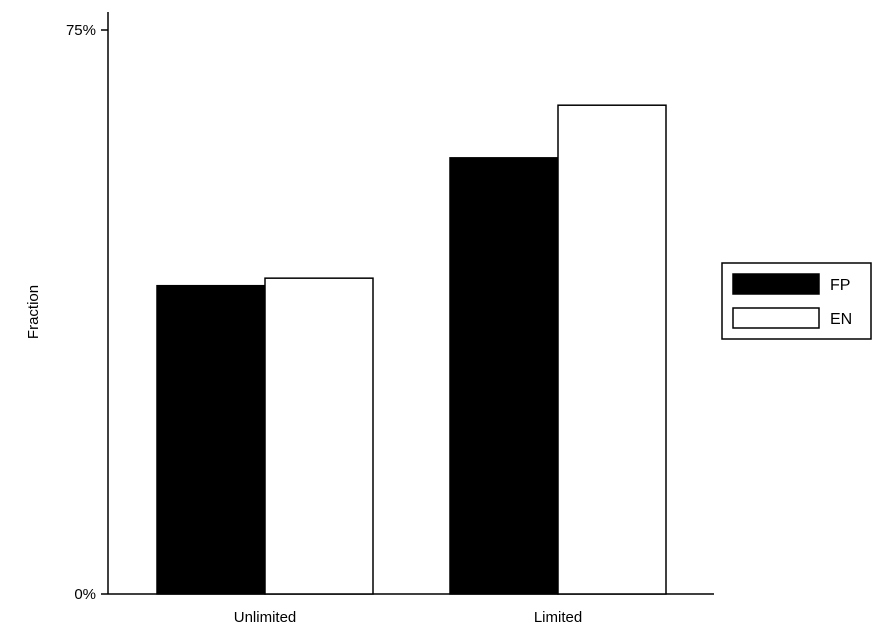 The width and height of the screenshot is (872, 639). I want to click on bar-fp-limited, so click(504, 376).